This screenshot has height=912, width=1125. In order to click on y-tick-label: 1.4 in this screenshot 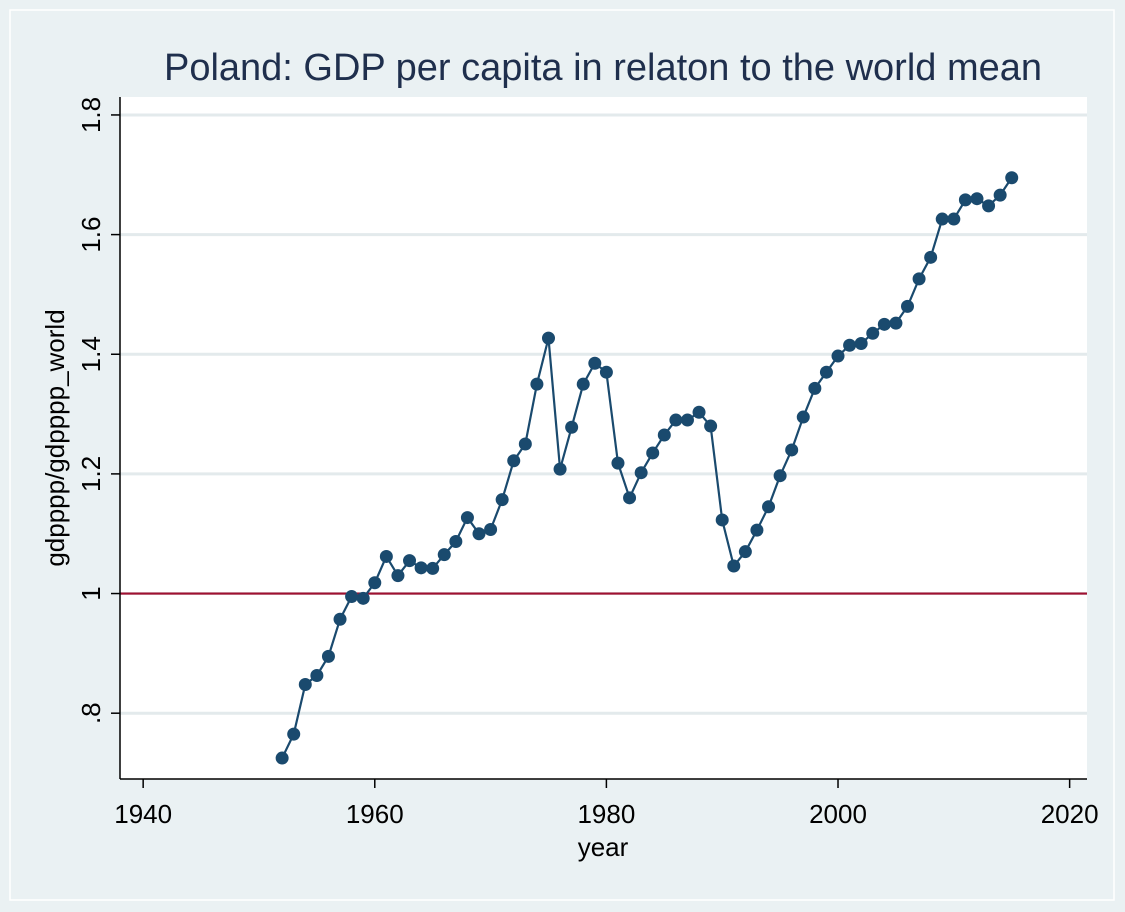, I will do `click(91, 354)`.